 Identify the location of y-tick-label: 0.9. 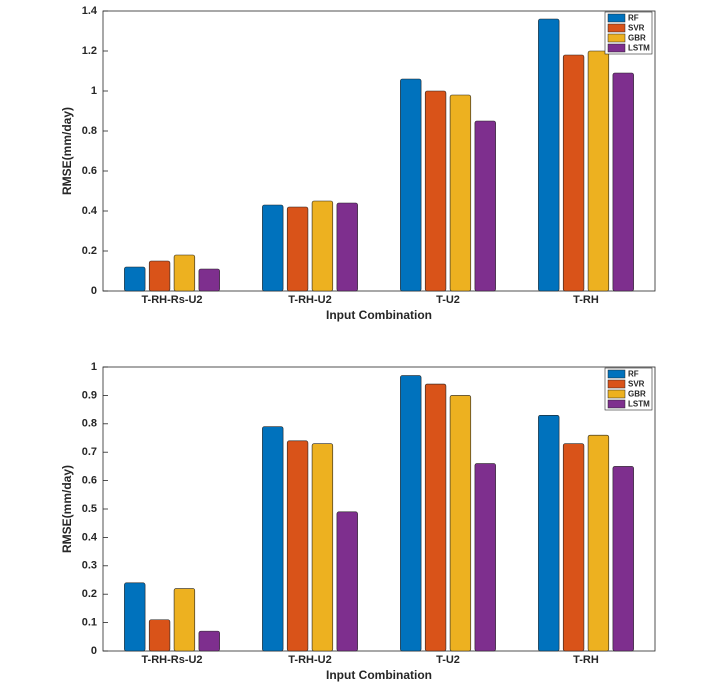
(89, 395).